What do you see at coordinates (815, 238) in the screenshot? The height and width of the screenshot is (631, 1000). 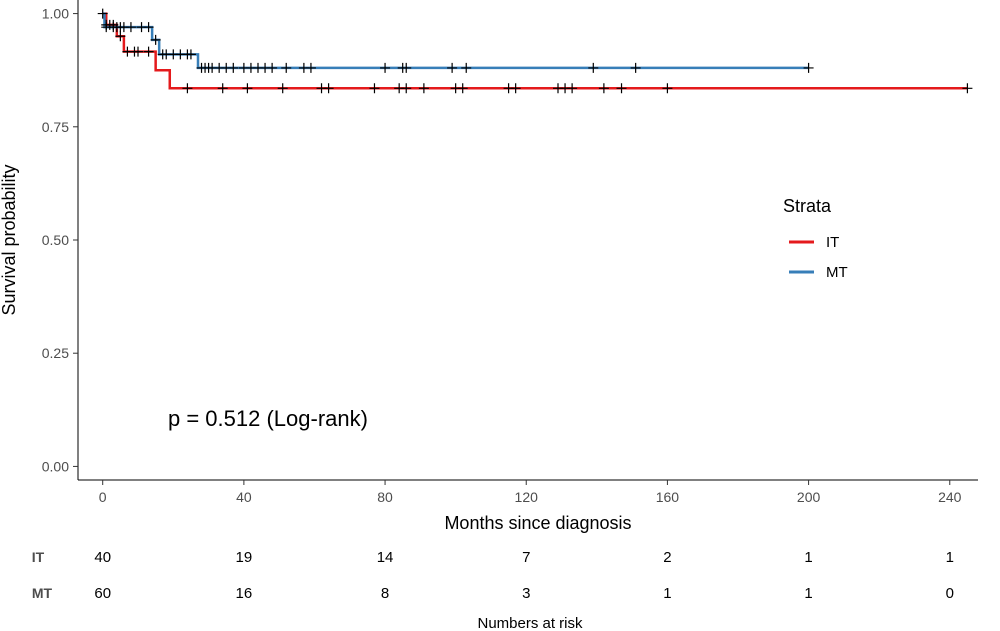 I see `legend: Strata IT MT` at bounding box center [815, 238].